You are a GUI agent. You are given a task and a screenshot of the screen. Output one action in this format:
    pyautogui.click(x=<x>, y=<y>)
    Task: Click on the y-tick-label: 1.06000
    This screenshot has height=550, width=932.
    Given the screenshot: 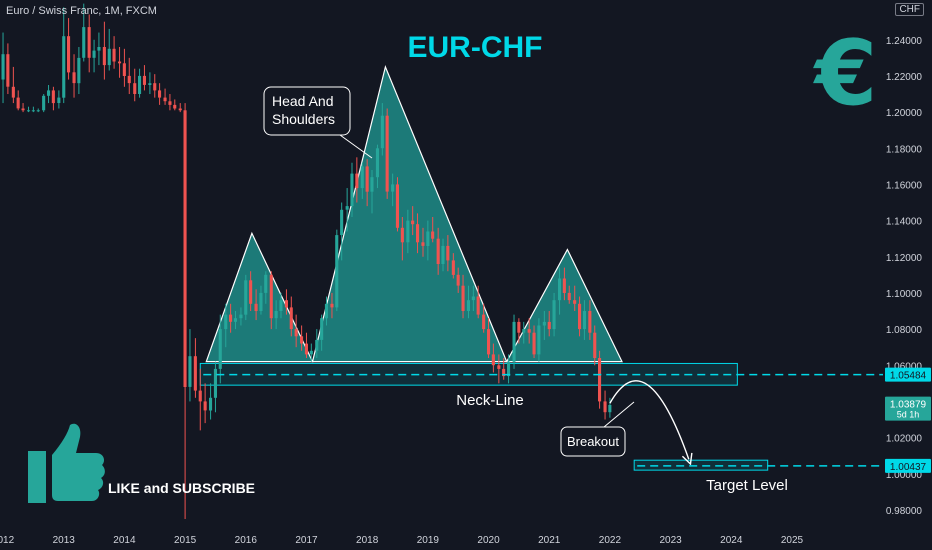 What is the action you would take?
    pyautogui.click(x=904, y=366)
    